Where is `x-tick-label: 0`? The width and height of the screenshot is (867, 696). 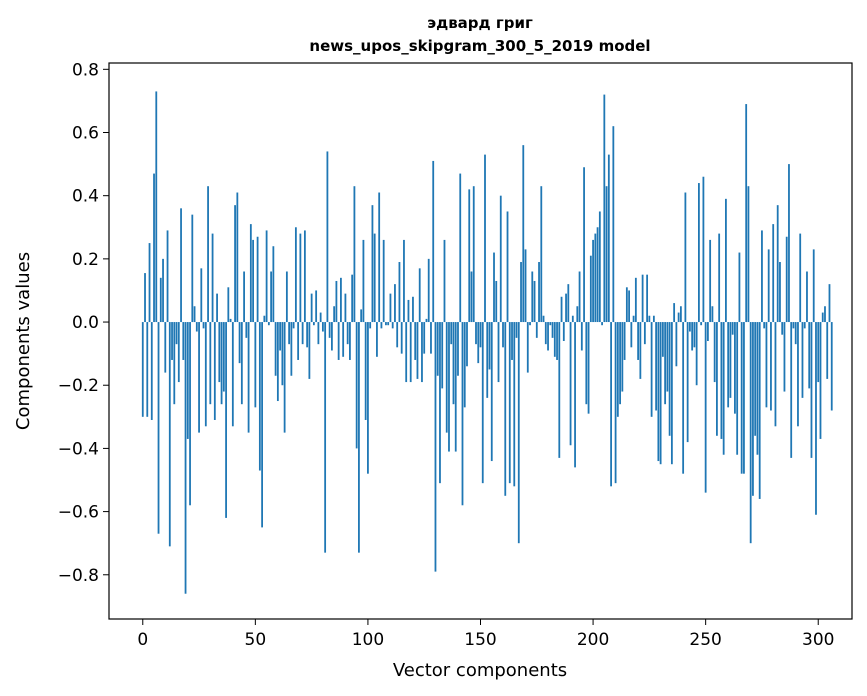 x-tick-label: 0 is located at coordinates (142, 640).